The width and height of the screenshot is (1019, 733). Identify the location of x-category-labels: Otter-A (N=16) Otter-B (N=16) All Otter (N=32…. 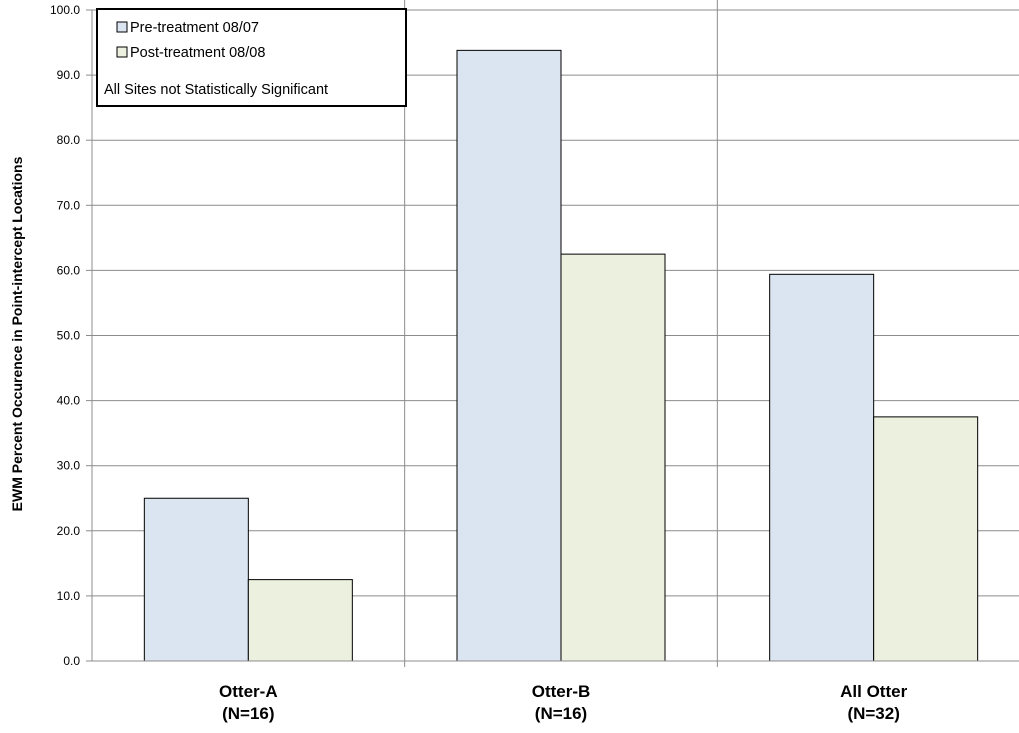
(563, 702).